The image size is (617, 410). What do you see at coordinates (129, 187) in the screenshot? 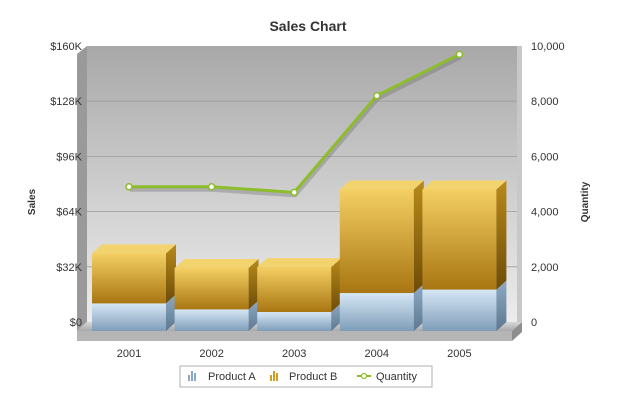
I see `quantity-point-2001` at bounding box center [129, 187].